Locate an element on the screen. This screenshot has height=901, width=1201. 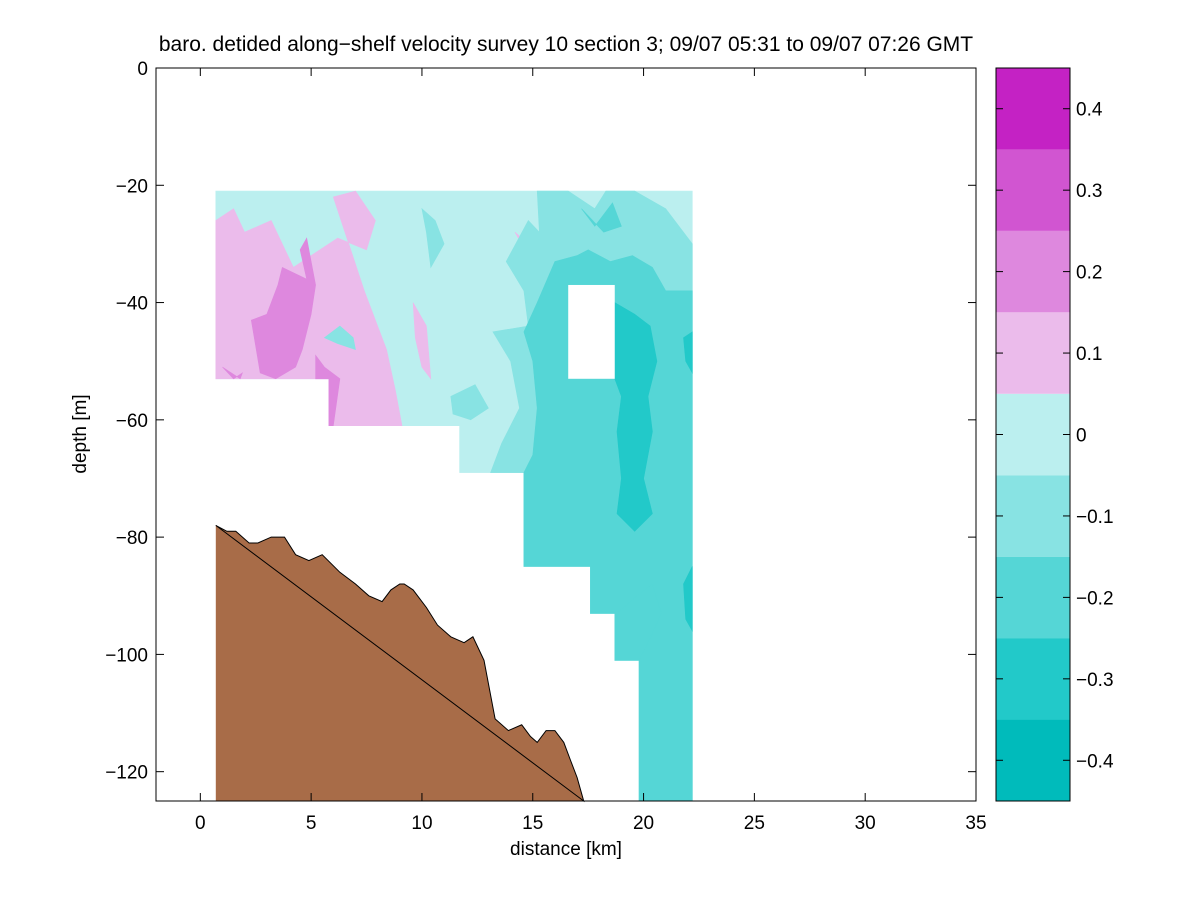
x-tick-label: 15 is located at coordinates (532, 823).